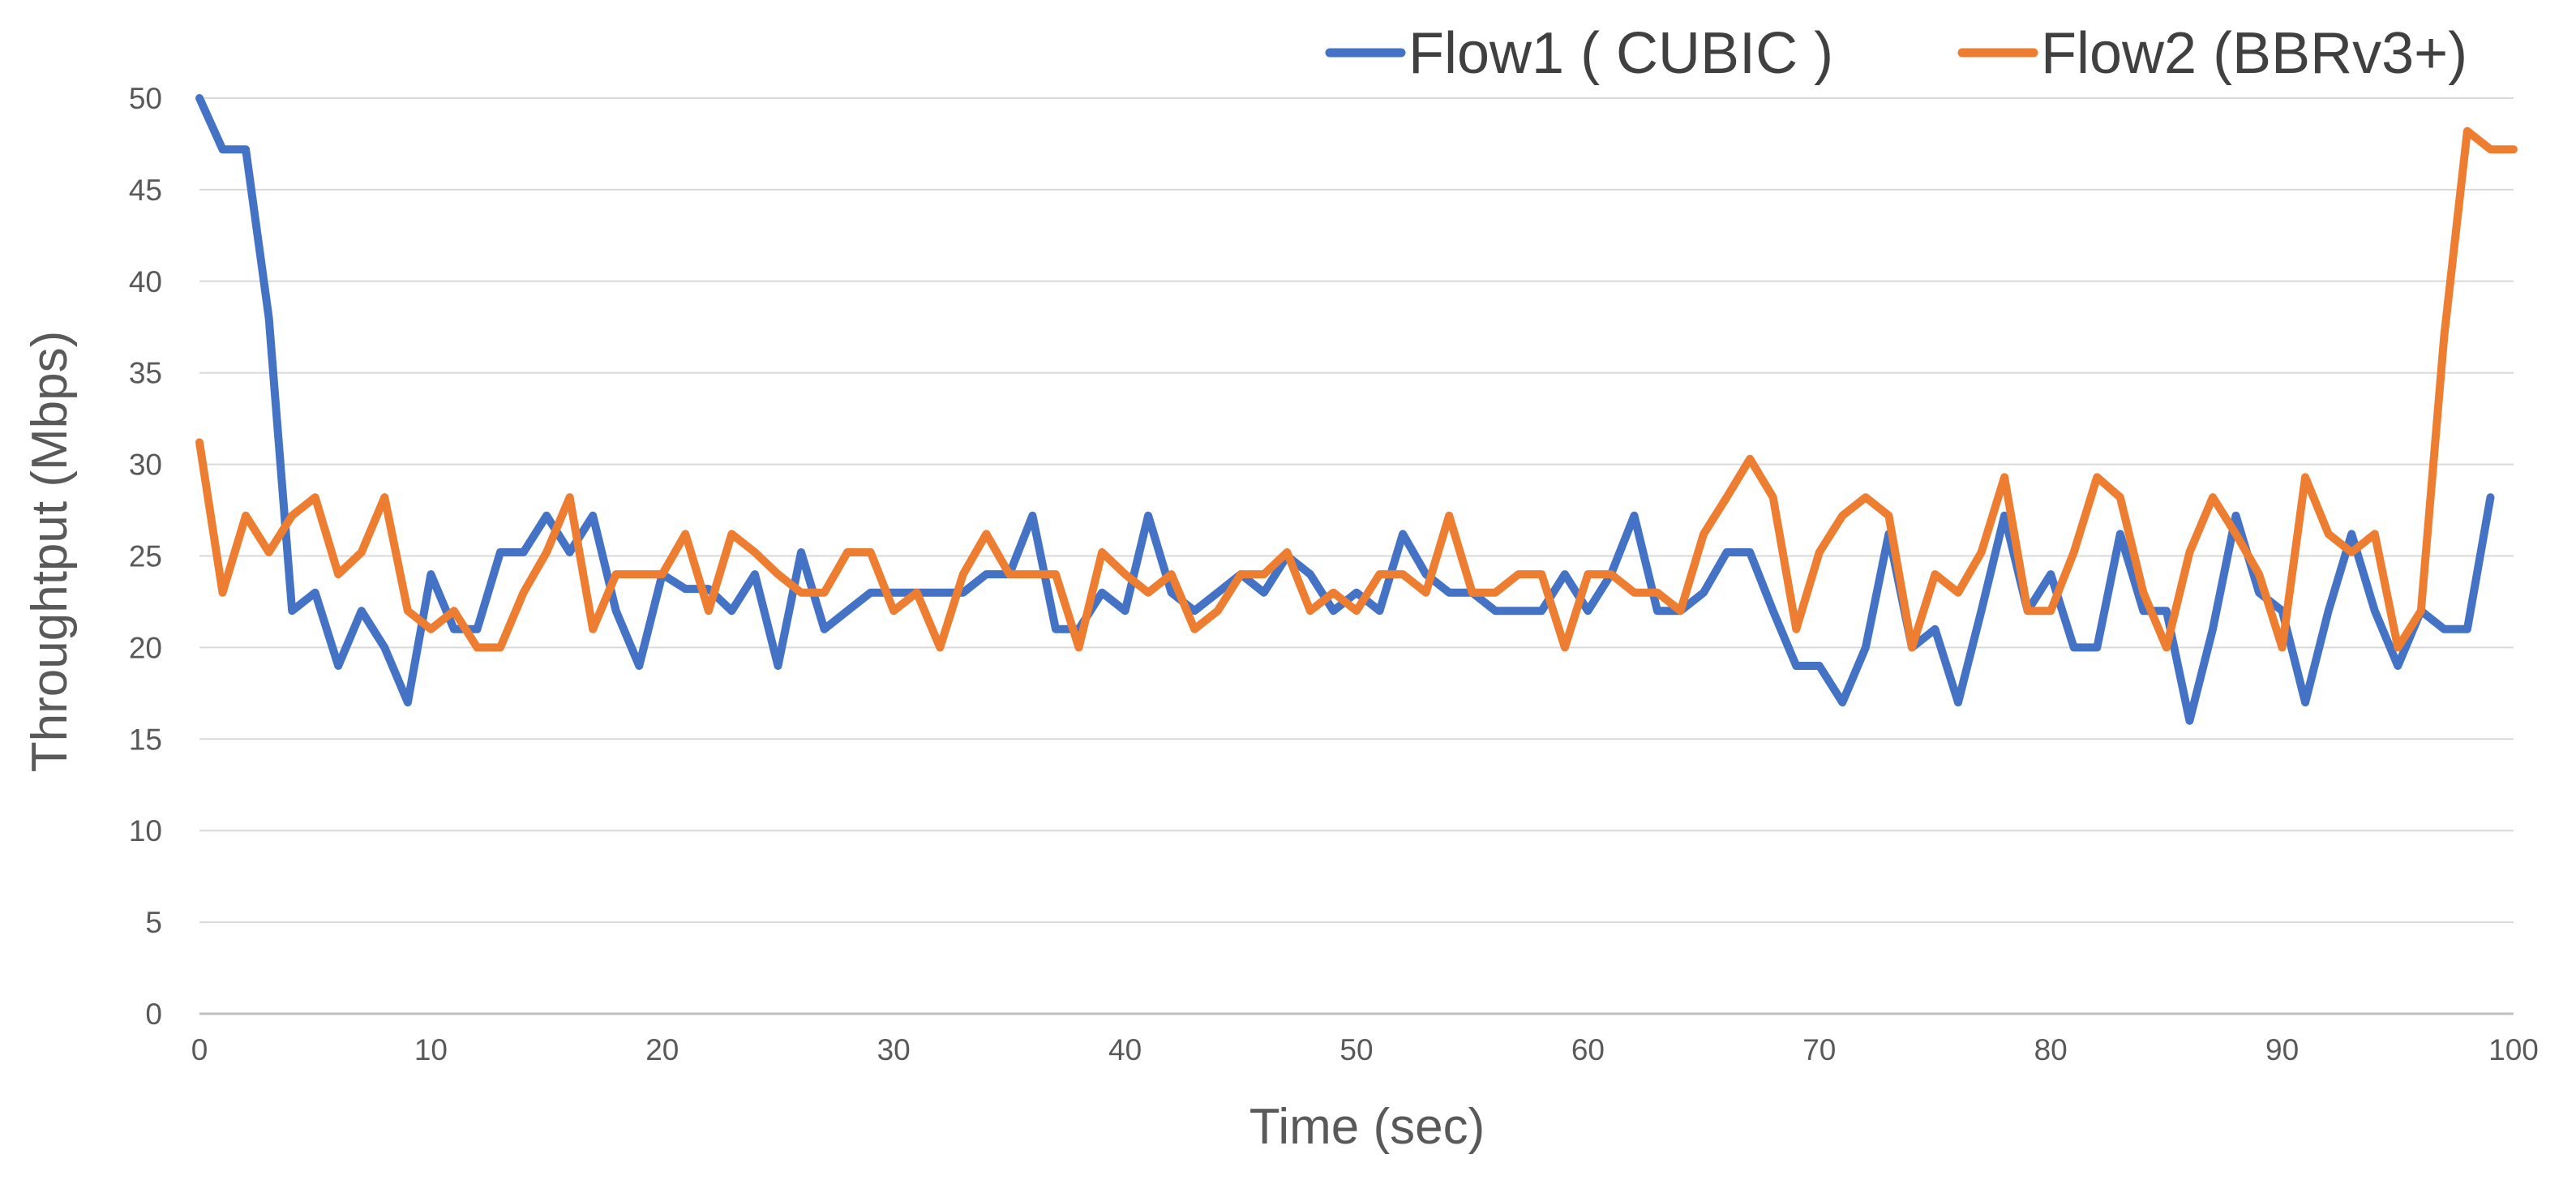 This screenshot has height=1180, width=2576. I want to click on x-axis-title: Time (sec), so click(1367, 1127).